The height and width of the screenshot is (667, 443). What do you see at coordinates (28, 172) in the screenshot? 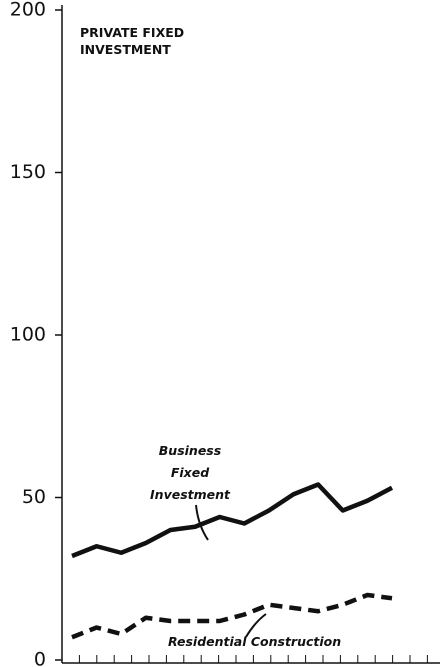
I see `y-tick-label: 150` at bounding box center [28, 172].